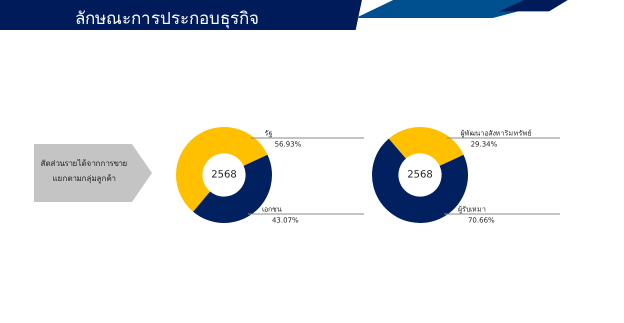  Describe the element at coordinates (84, 172) in the screenshot. I see `text: สัดส่วนรายได้จากการขาย แยกตามกลุ่มลูกค้า` at that location.